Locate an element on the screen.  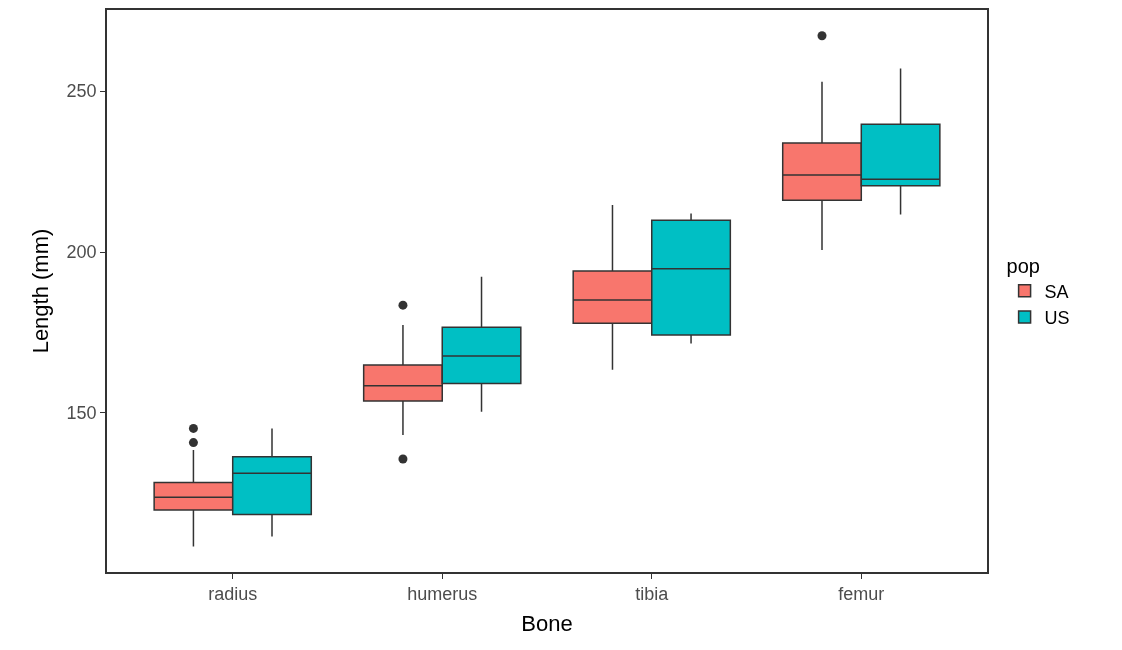
y-tick-label: 200 is located at coordinates (81, 252).